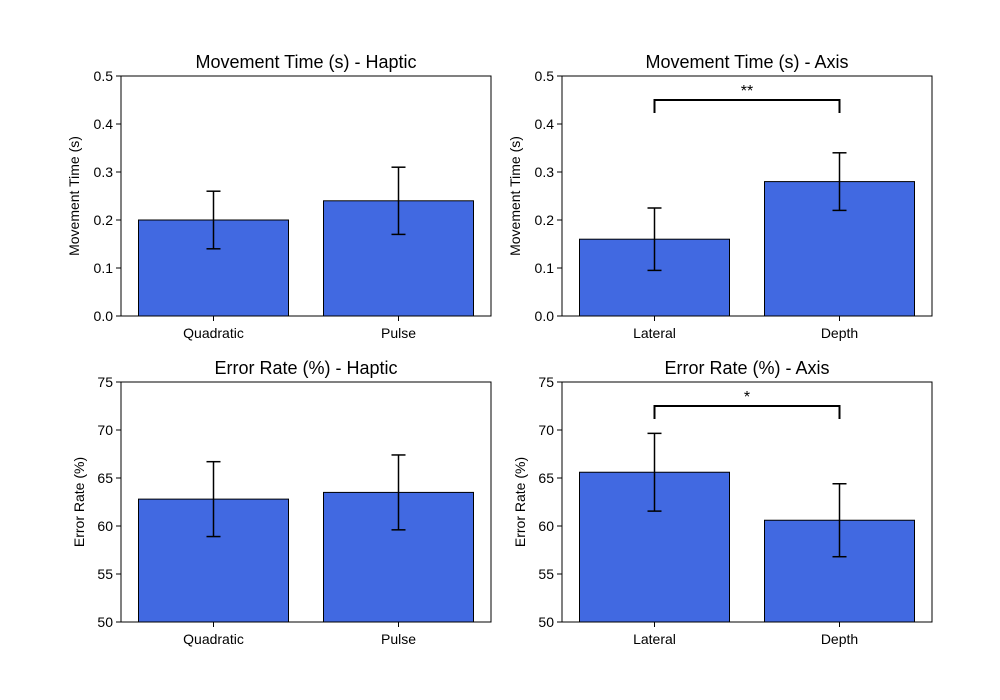 Image resolution: width=1000 pixels, height=700 pixels. I want to click on significance-label: *, so click(747, 397).